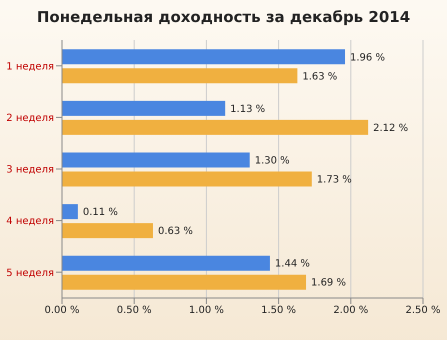 This screenshot has height=340, width=447. I want to click on y-tick-label: 3 неделя, so click(30, 170).